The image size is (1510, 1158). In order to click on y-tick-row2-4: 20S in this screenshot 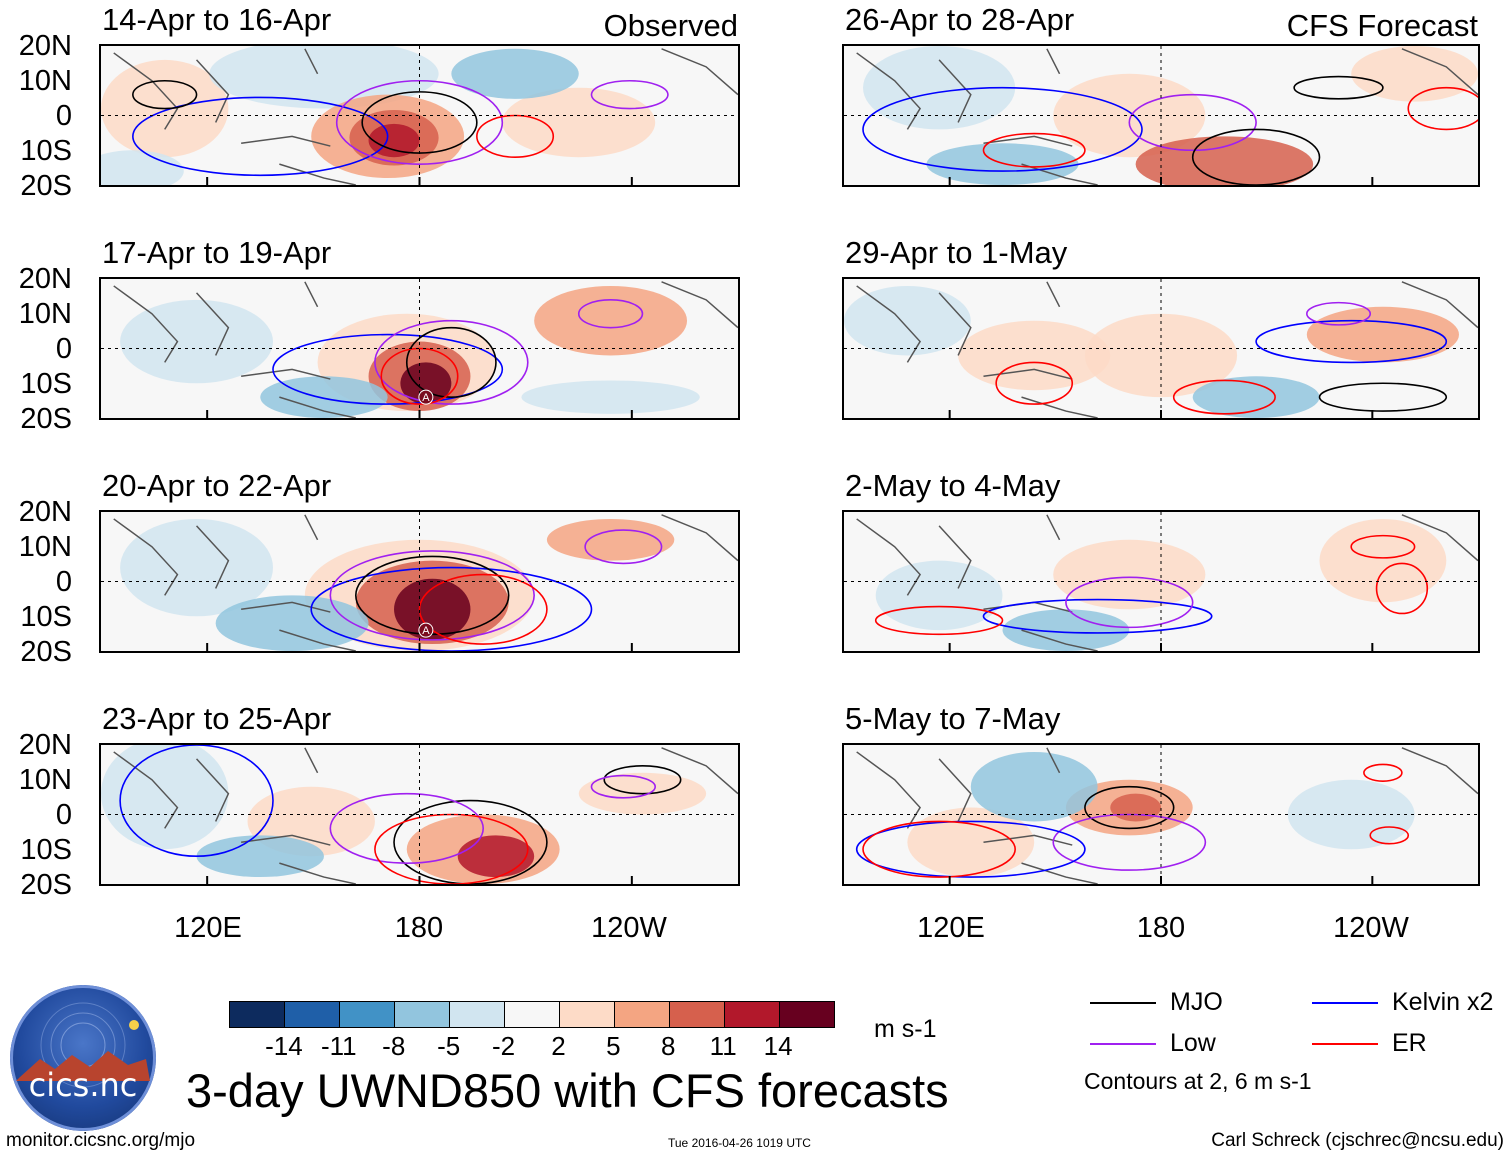, I will do `click(46, 419)`.